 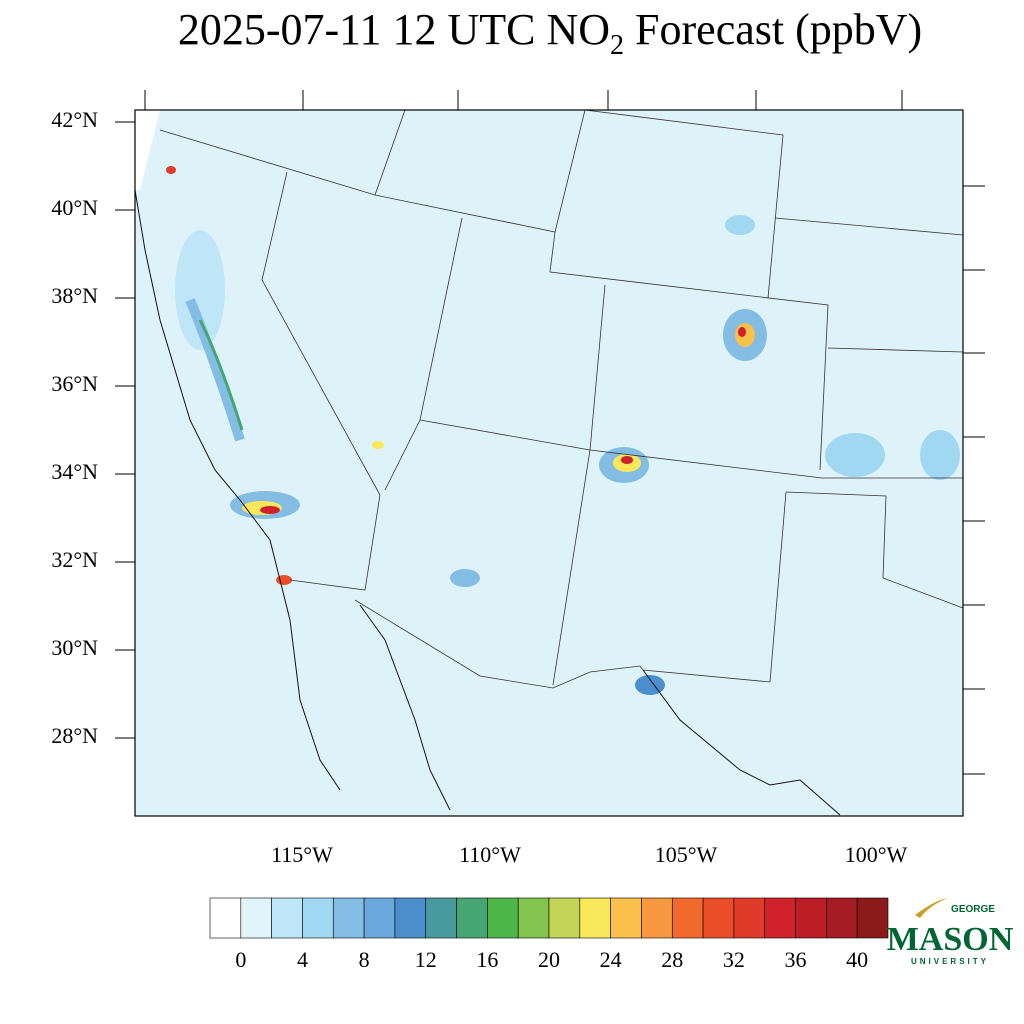 I want to click on colorbar-label: 40, so click(x=857, y=959).